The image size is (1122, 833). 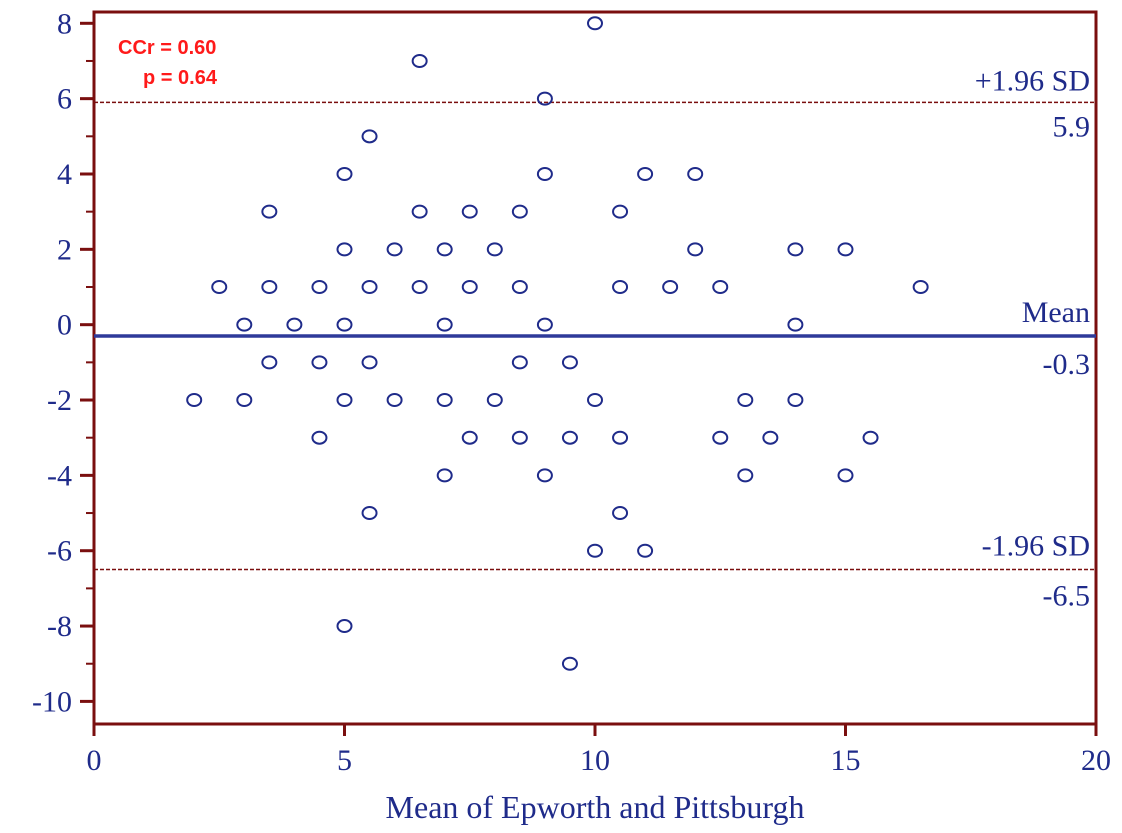 I want to click on x-tick-label: 15, so click(x=846, y=760).